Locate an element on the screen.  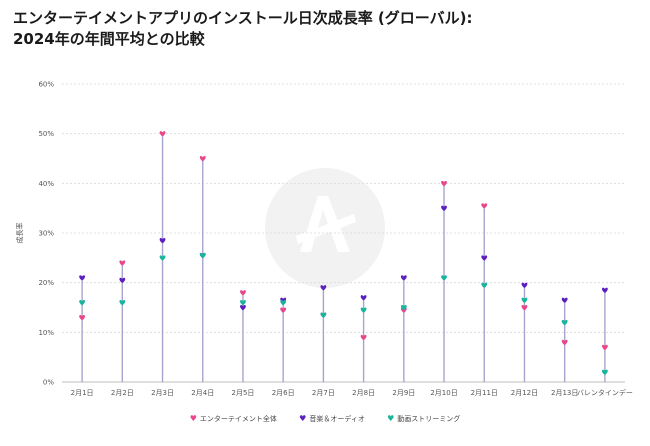
x-tick-label: 2月7日 is located at coordinates (323, 393).